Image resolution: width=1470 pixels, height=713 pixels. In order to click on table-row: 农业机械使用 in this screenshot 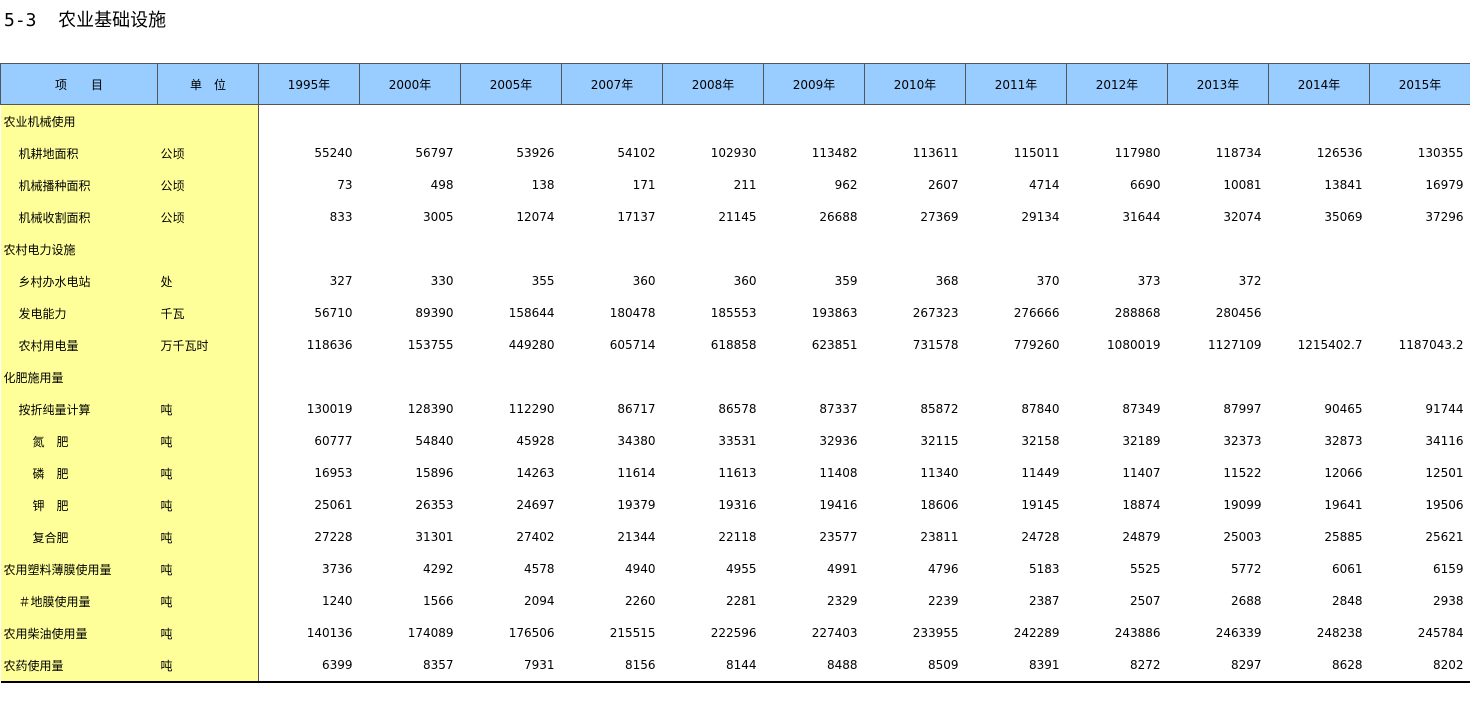, I will do `click(735, 121)`.